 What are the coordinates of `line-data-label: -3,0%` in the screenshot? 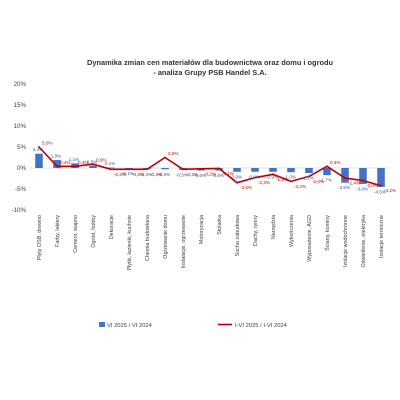 It's located at (372, 185).